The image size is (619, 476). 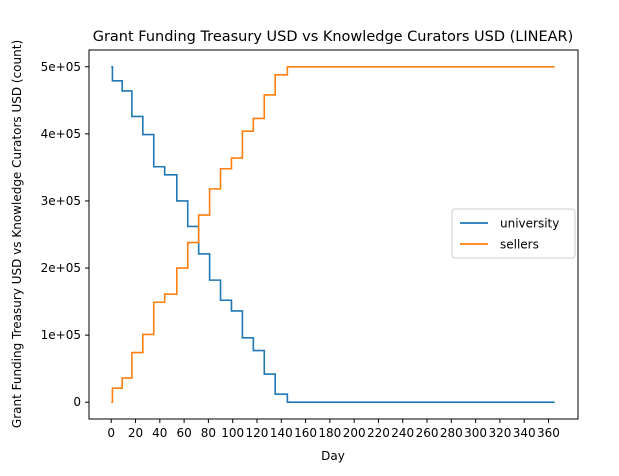 I want to click on x-tick-label: 140, so click(x=281, y=433).